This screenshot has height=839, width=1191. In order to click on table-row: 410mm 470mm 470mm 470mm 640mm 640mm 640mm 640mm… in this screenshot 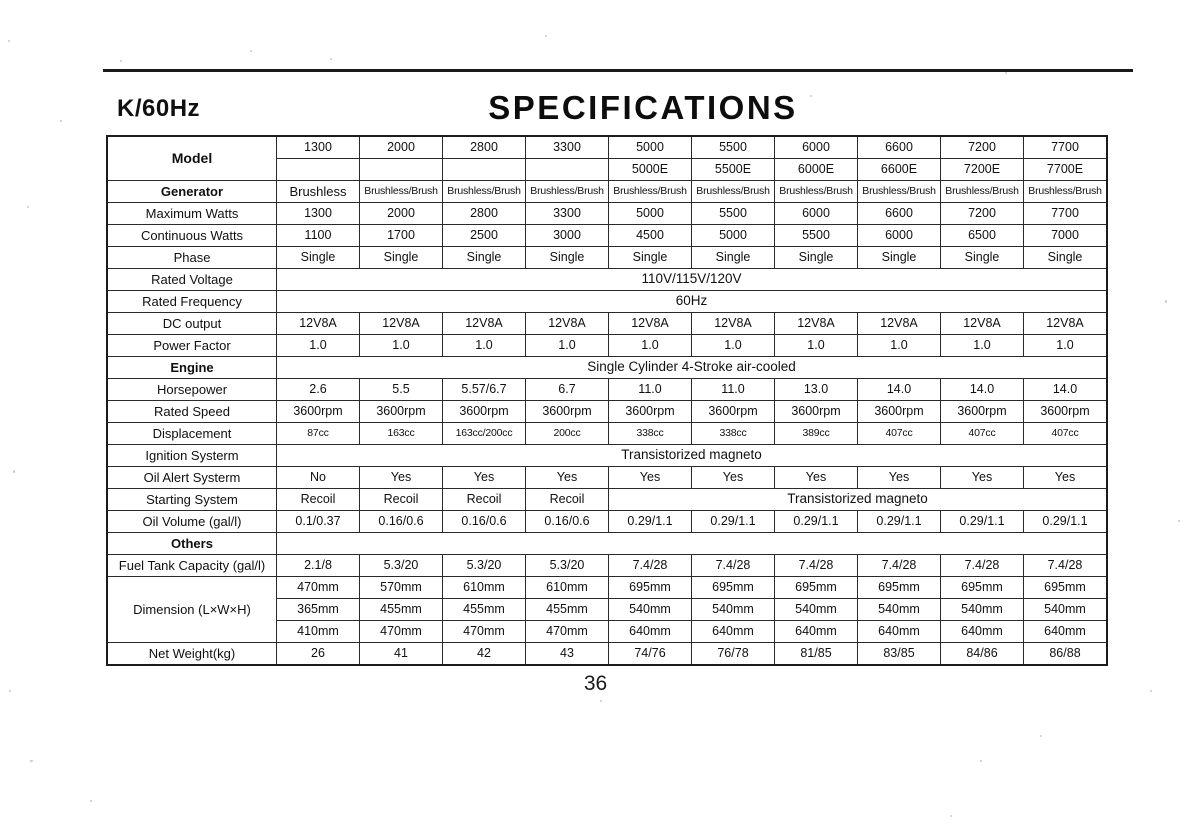, I will do `click(607, 631)`.